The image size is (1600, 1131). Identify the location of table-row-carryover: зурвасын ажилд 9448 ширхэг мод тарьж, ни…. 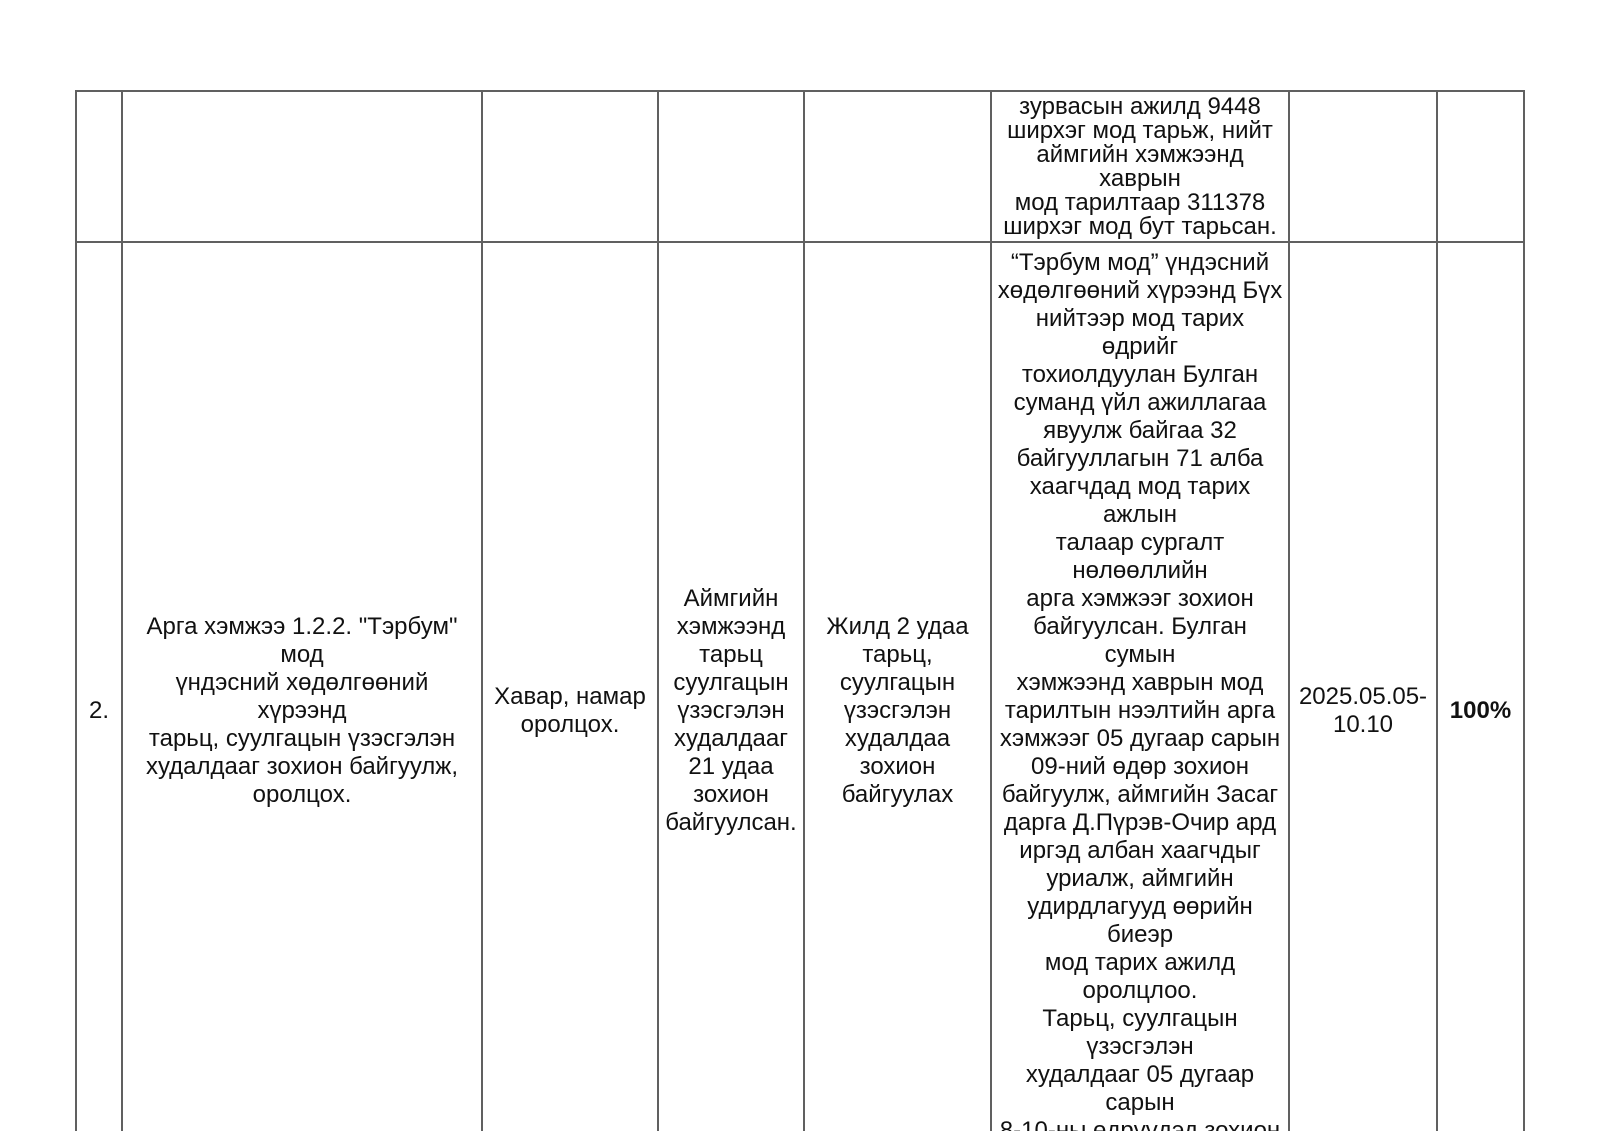
(800, 166).